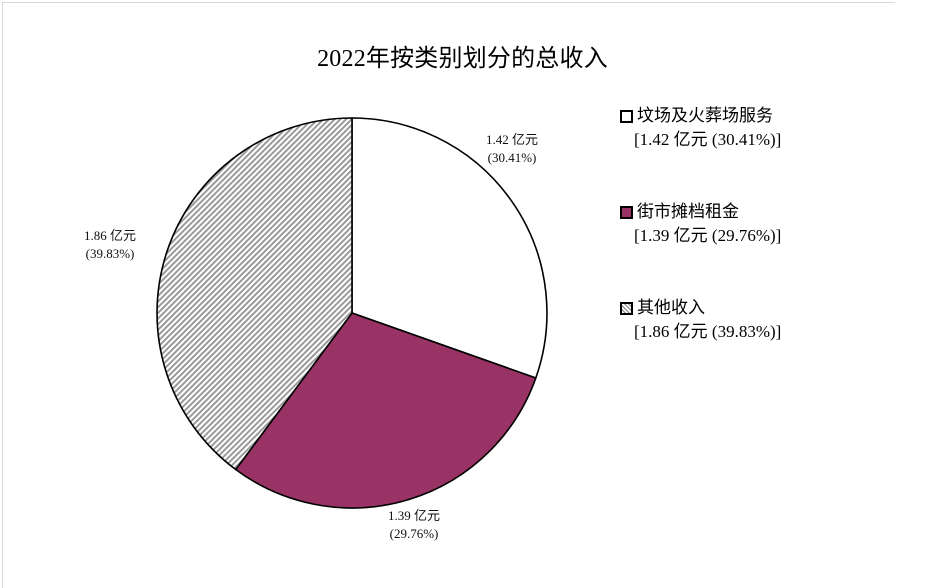 The width and height of the screenshot is (950, 588). I want to click on legend-item-cemetery: 坟场及火葬场服务 [1.42 亿元 (30.41%)], so click(700, 128).